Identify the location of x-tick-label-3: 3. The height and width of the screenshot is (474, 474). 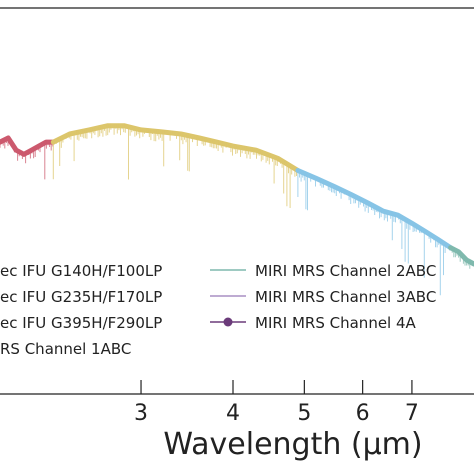
(141, 413).